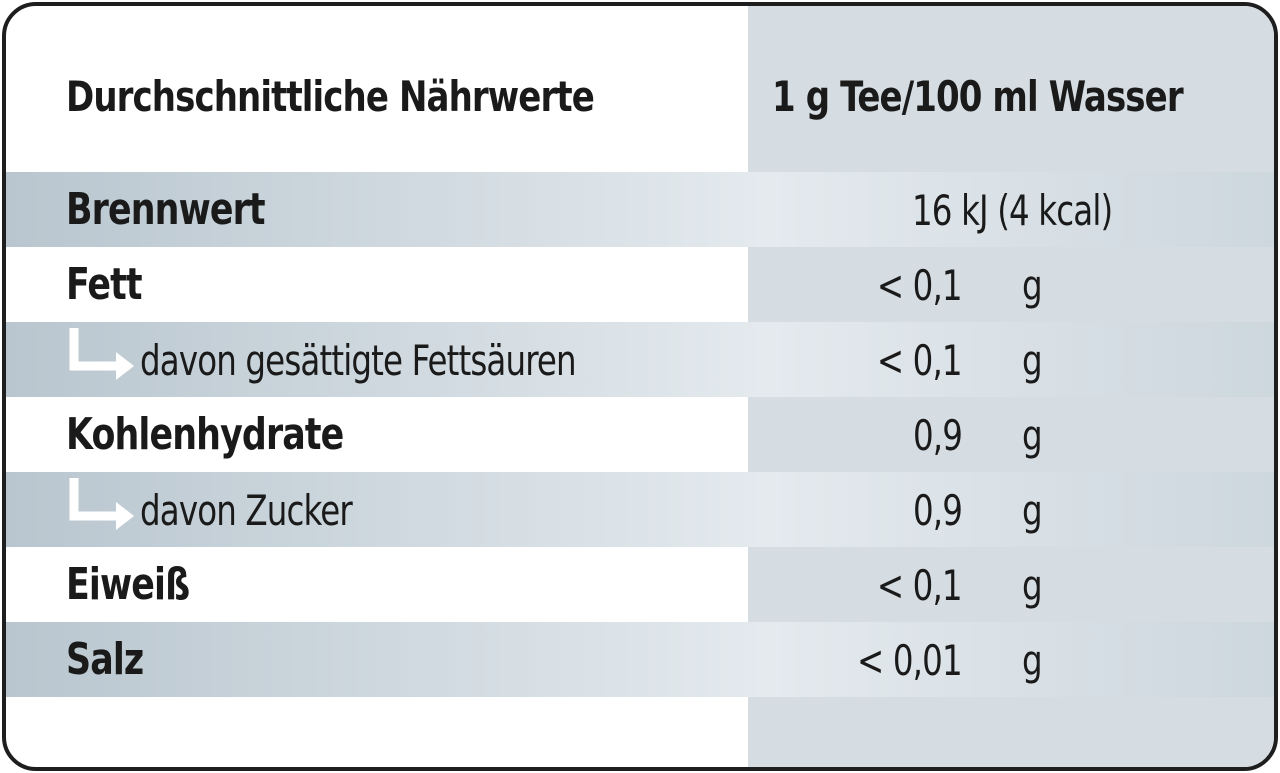 The image size is (1280, 773). Describe the element at coordinates (910, 660) in the screenshot. I see `row-amount: < 0,01` at that location.